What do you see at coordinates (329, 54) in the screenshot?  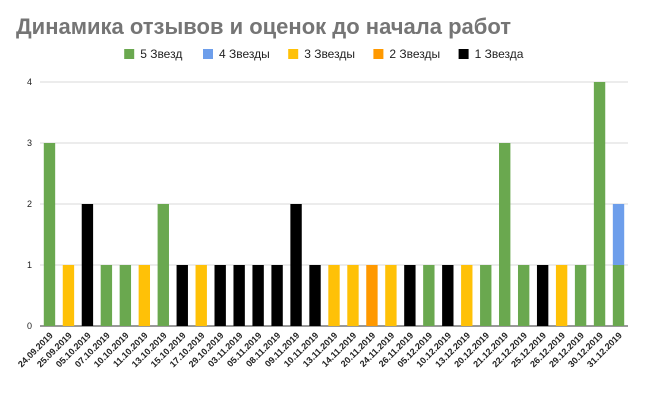 I see `legend-label: 3 Звезды` at bounding box center [329, 54].